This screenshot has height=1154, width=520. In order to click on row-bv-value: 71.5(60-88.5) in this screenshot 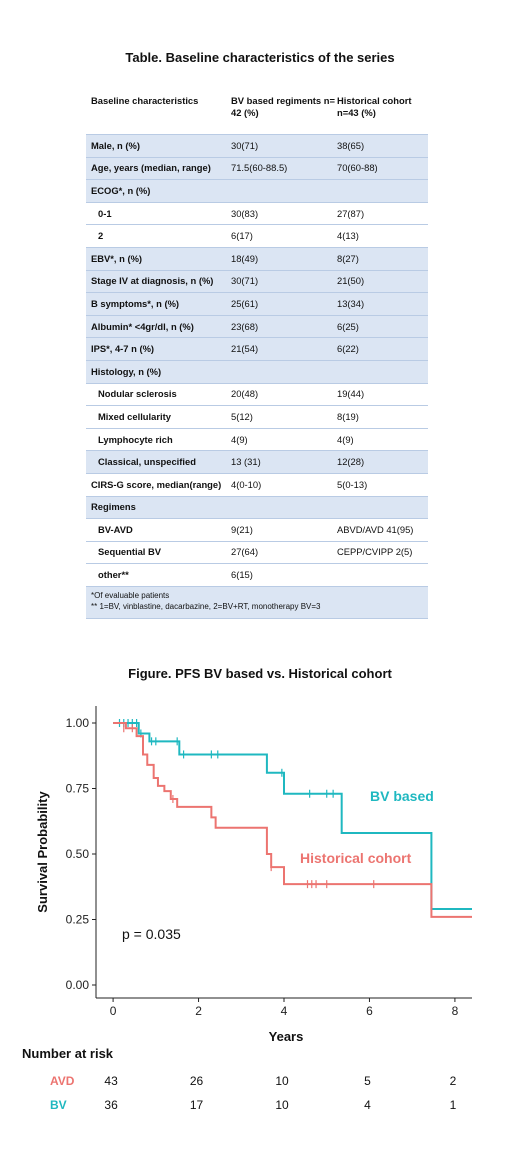, I will do `click(259, 168)`.